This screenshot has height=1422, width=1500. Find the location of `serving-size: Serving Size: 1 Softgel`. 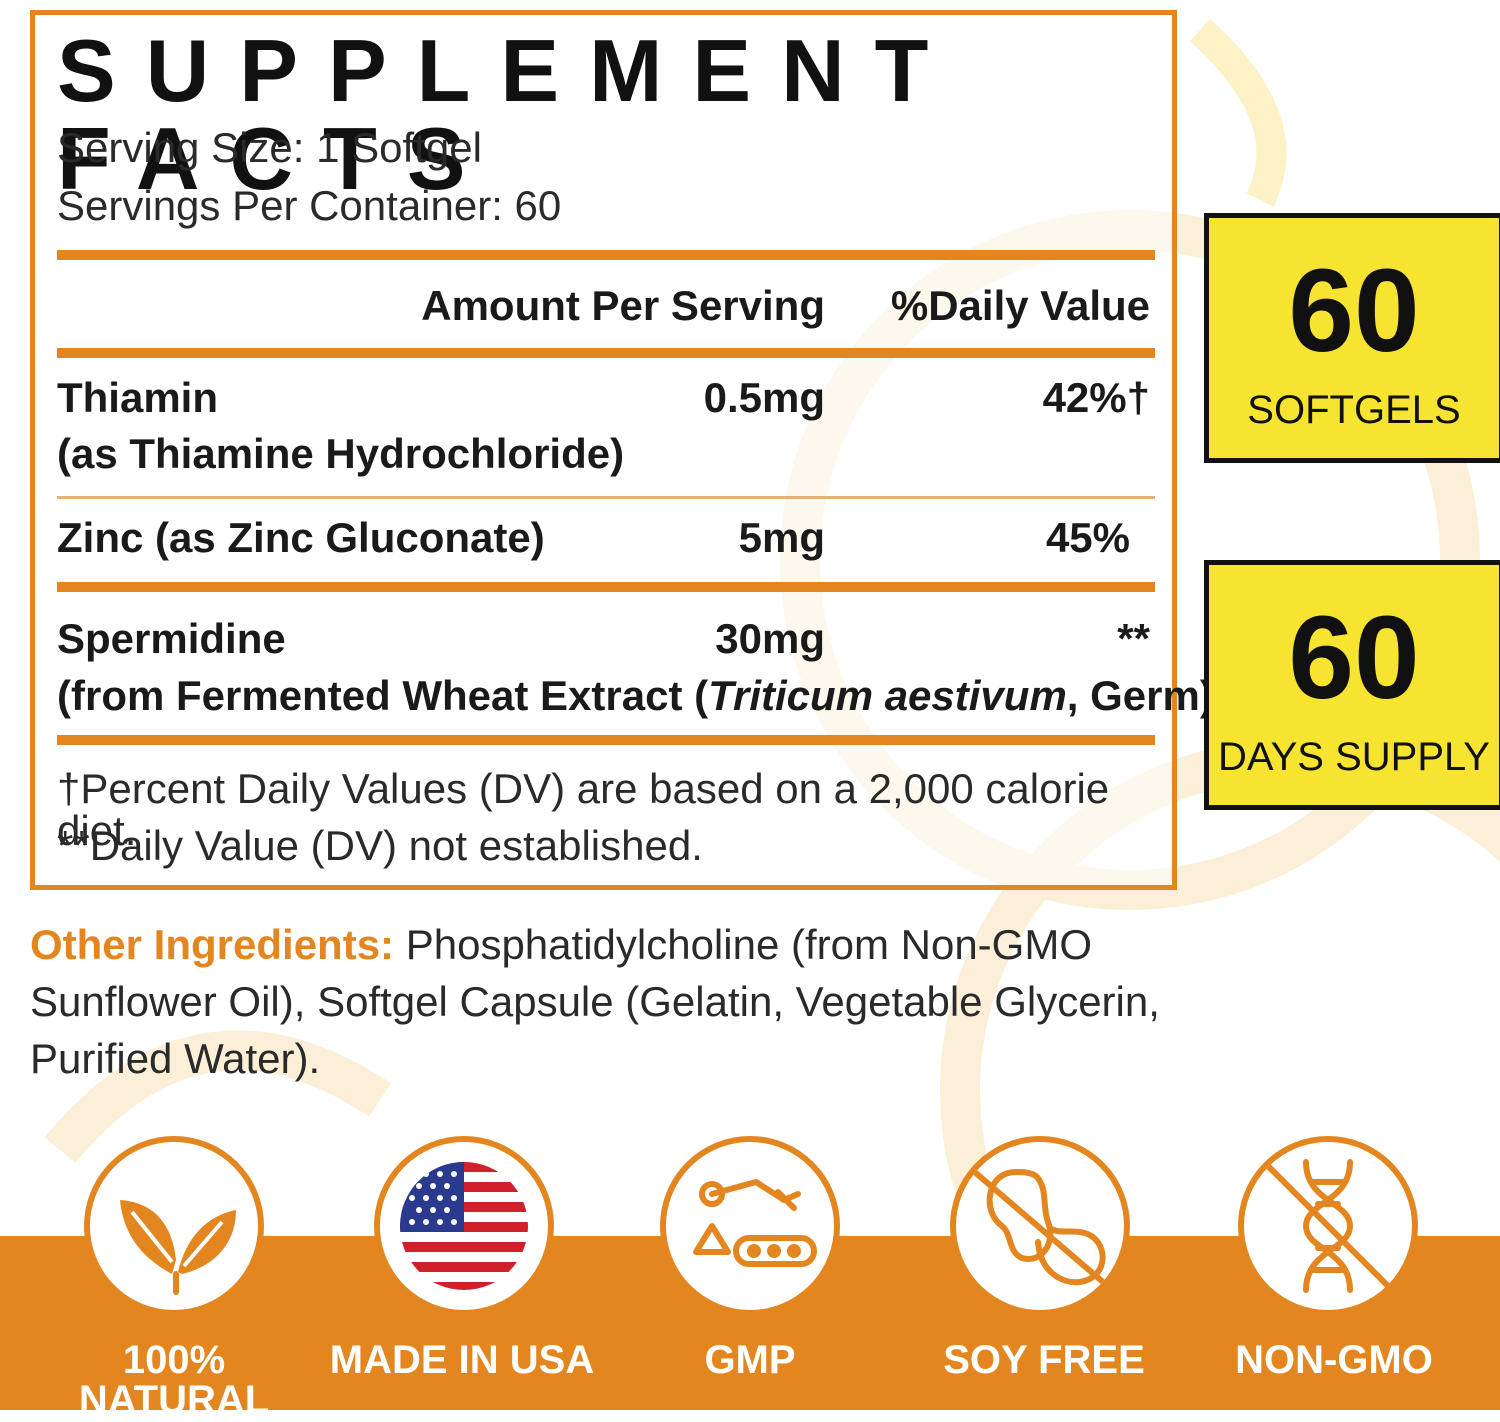

serving-size: Serving Size: 1 Softgel is located at coordinates (269, 147).